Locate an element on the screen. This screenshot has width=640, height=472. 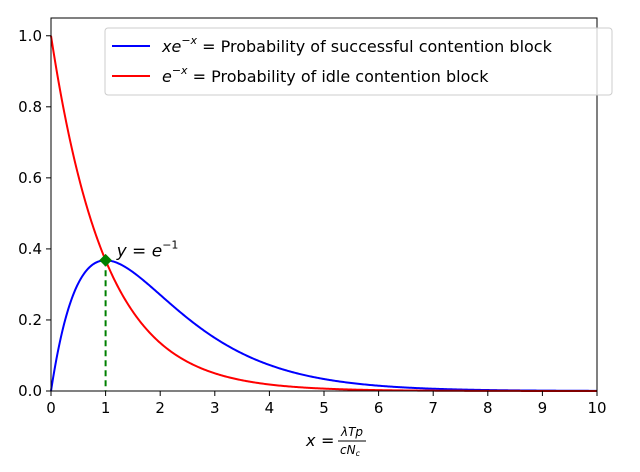
legend-success-base: xe is located at coordinates (171, 46).